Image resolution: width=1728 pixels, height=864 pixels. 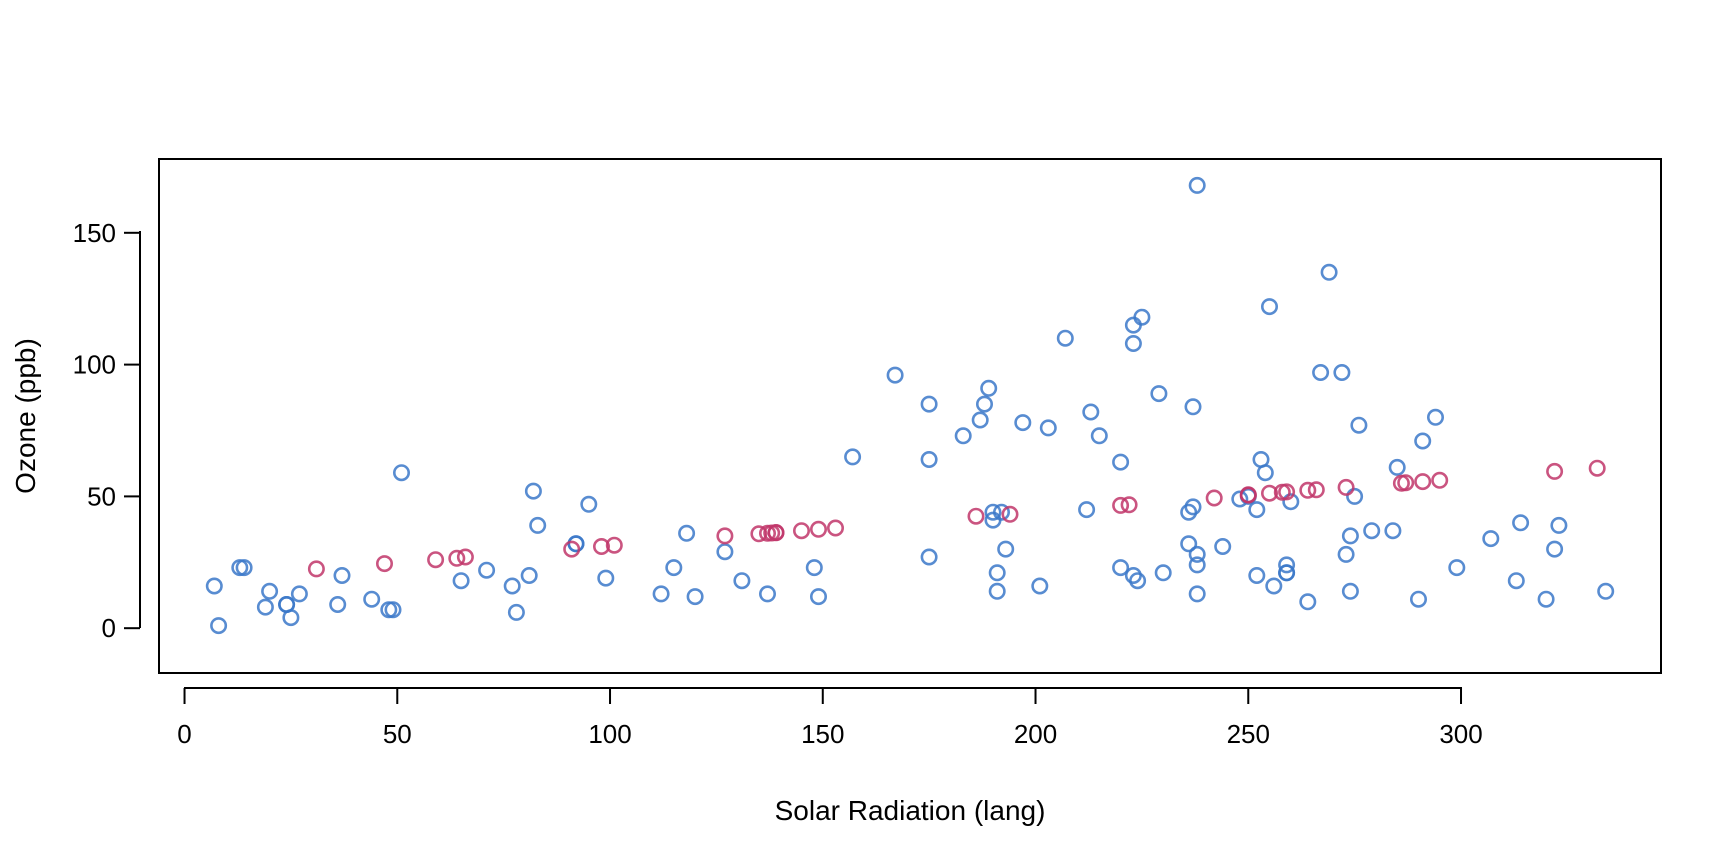 What do you see at coordinates (1460, 734) in the screenshot?
I see `x-tick-label: 300` at bounding box center [1460, 734].